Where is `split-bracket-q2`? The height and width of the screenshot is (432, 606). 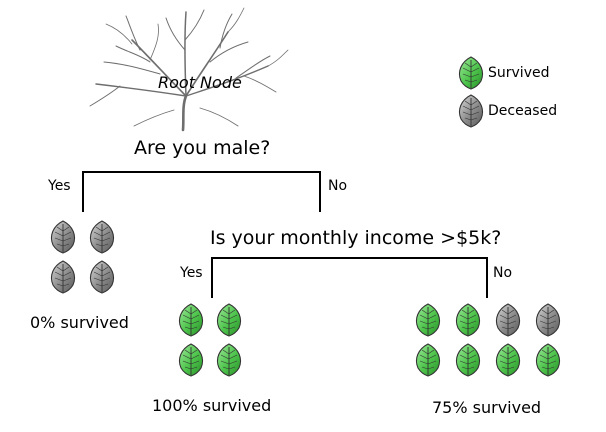
split-bracket-q2 is located at coordinates (349, 277).